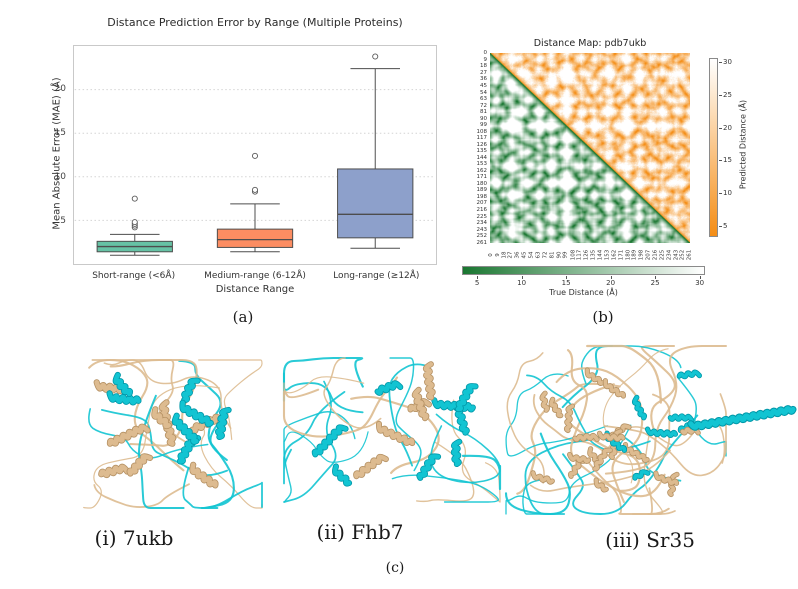 The height and width of the screenshot is (589, 798). Describe the element at coordinates (255, 289) in the screenshot. I see `boxplot-x-axis-label: Distance Range` at that location.